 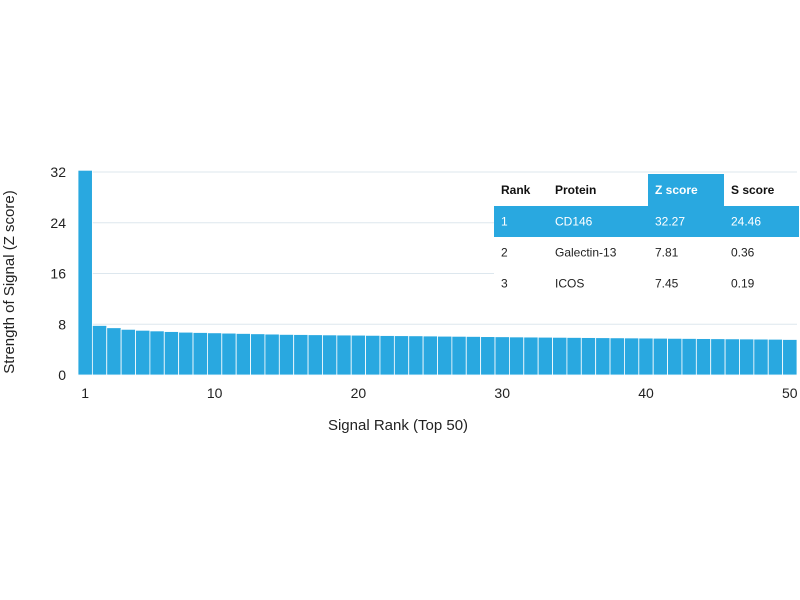 What do you see at coordinates (62, 324) in the screenshot?
I see `y-tick-label: 8` at bounding box center [62, 324].